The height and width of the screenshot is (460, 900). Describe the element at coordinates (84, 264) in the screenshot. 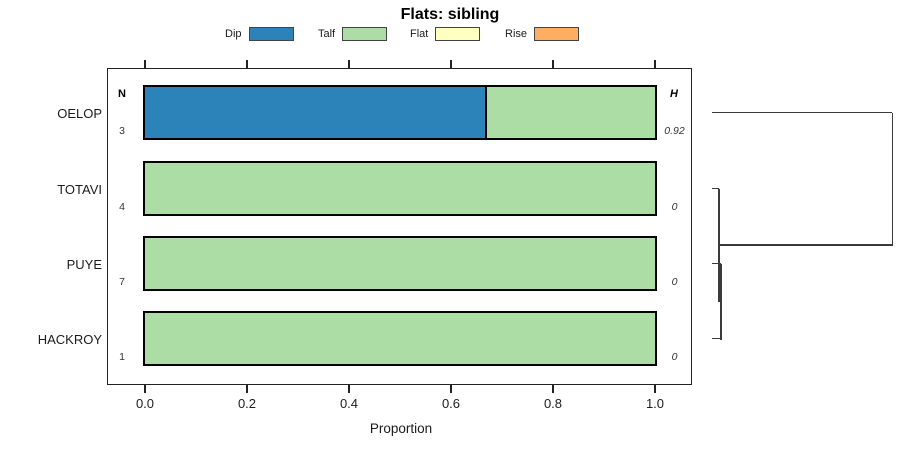

I see `category-label: PUYE` at that location.